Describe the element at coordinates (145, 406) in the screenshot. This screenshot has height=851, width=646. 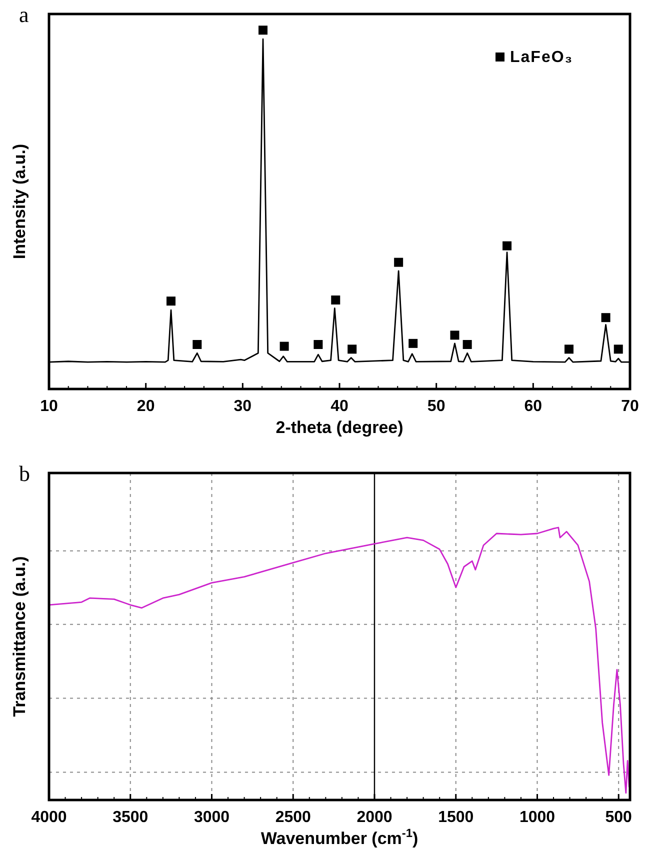
I see `x-tick-label: 20` at that location.